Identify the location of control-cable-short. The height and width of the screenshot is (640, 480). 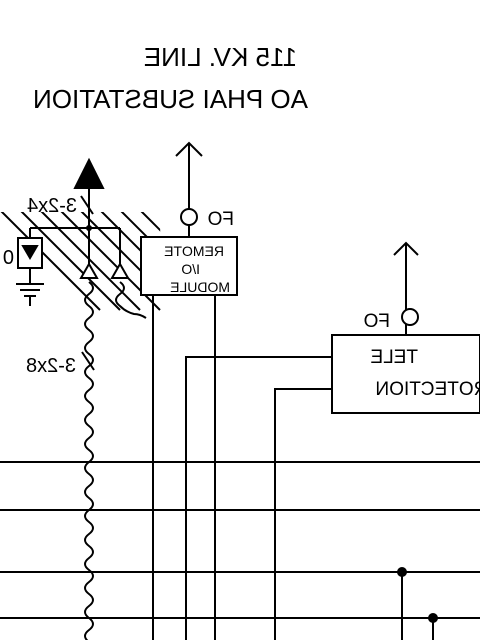
(131, 300).